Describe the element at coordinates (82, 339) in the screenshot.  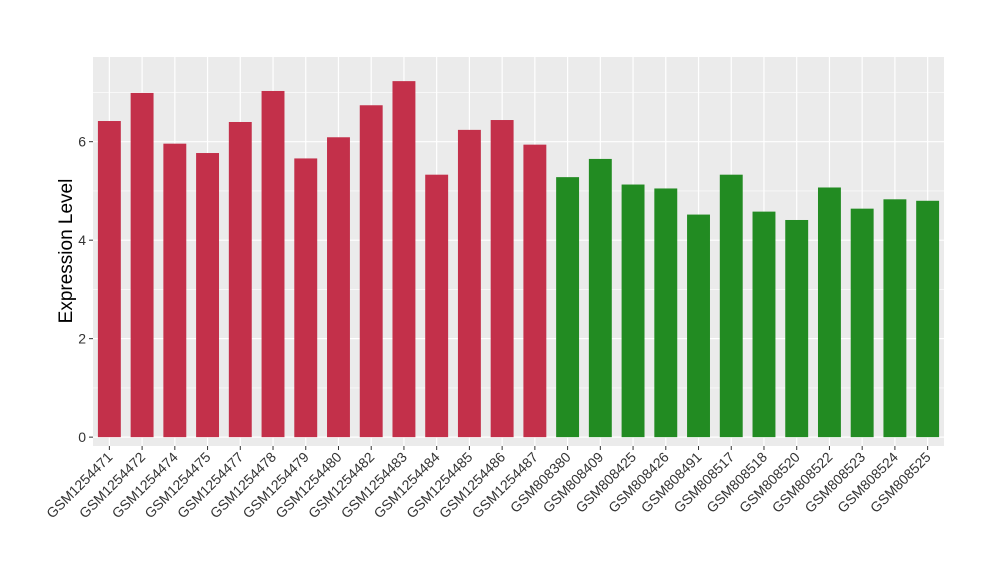
I see `y-tick-label: 2` at that location.